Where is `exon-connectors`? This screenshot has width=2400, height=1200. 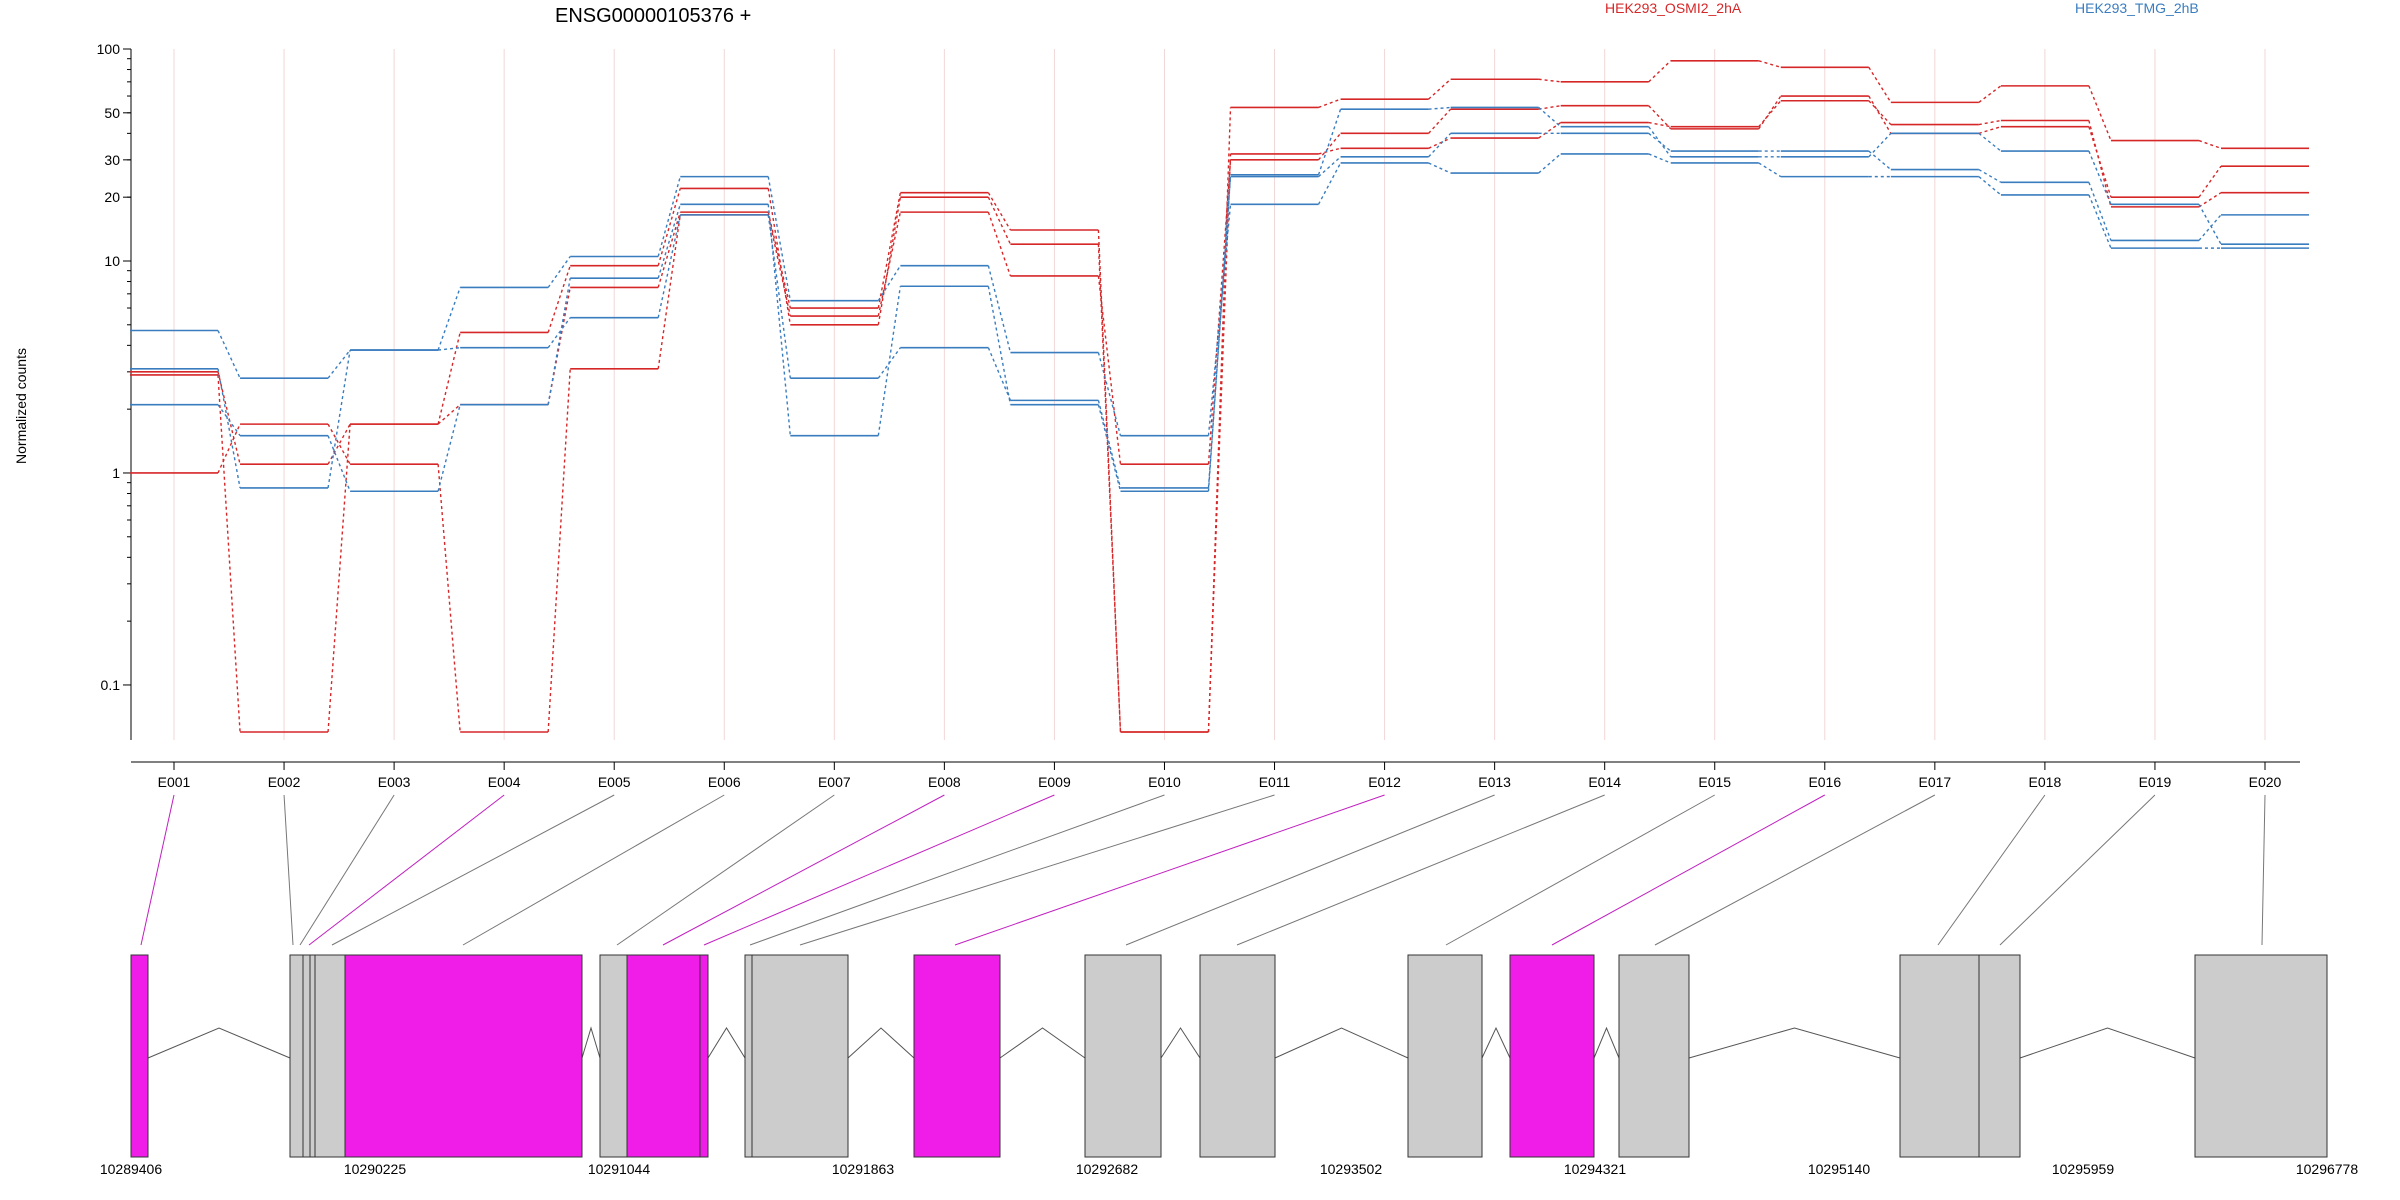 exon-connectors is located at coordinates (1203, 870).